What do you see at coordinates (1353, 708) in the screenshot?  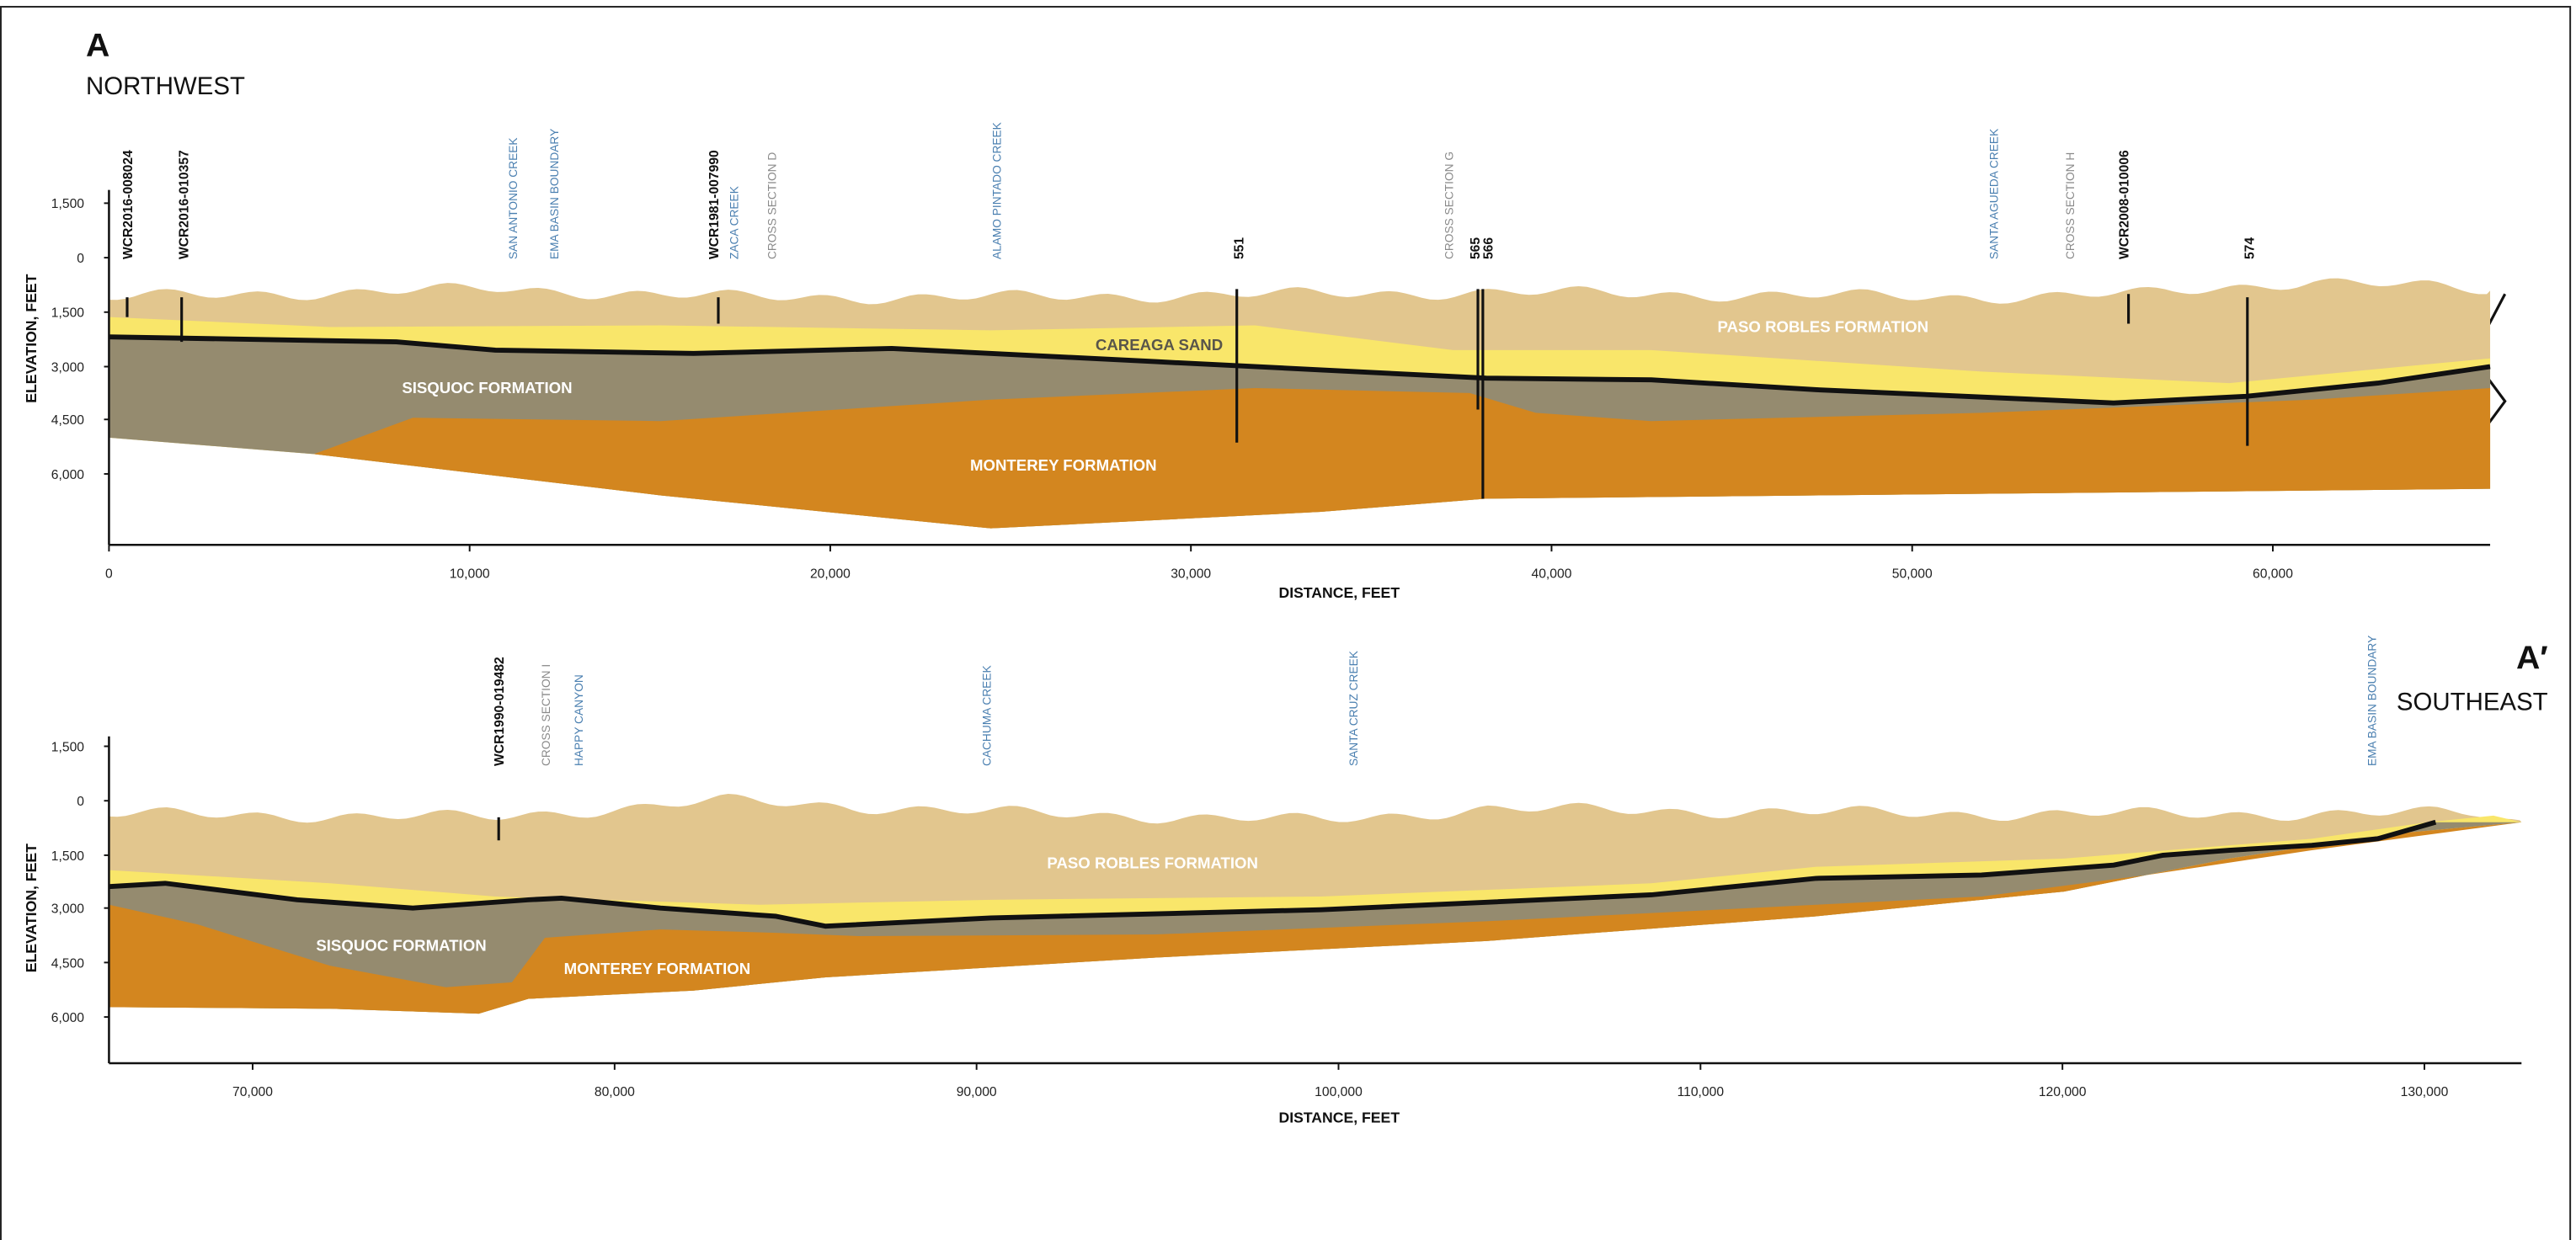 I see `marker-label: SANTA CRUZ CREEK` at bounding box center [1353, 708].